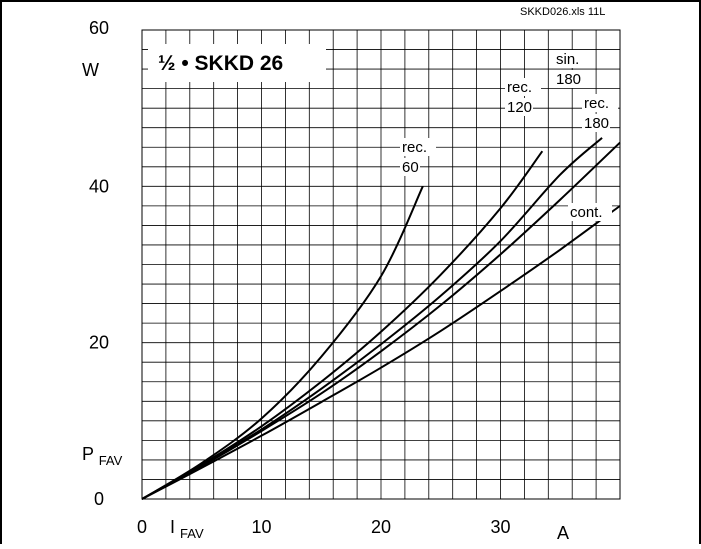 The width and height of the screenshot is (701, 549). I want to click on curve-label-0: 60, so click(410, 167).